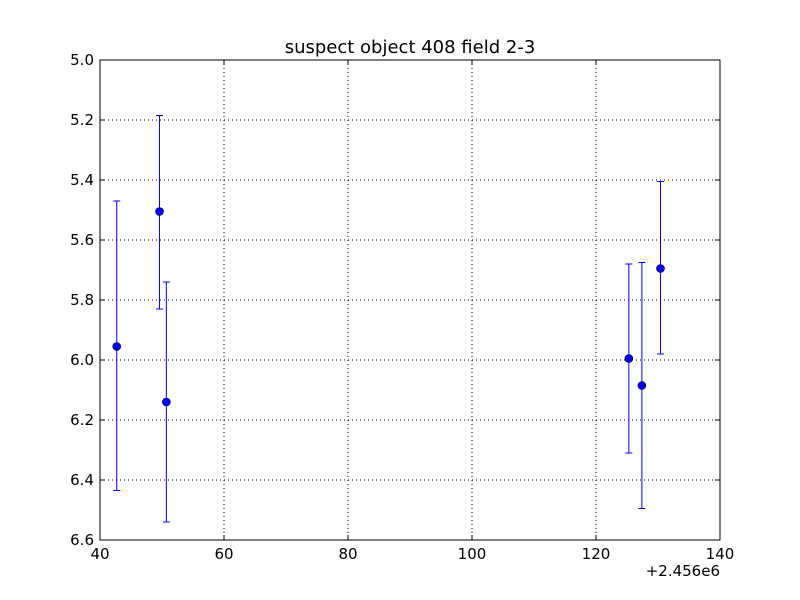 This screenshot has width=800, height=600. Describe the element at coordinates (82, 180) in the screenshot. I see `y-tick-label: 5.4` at that location.